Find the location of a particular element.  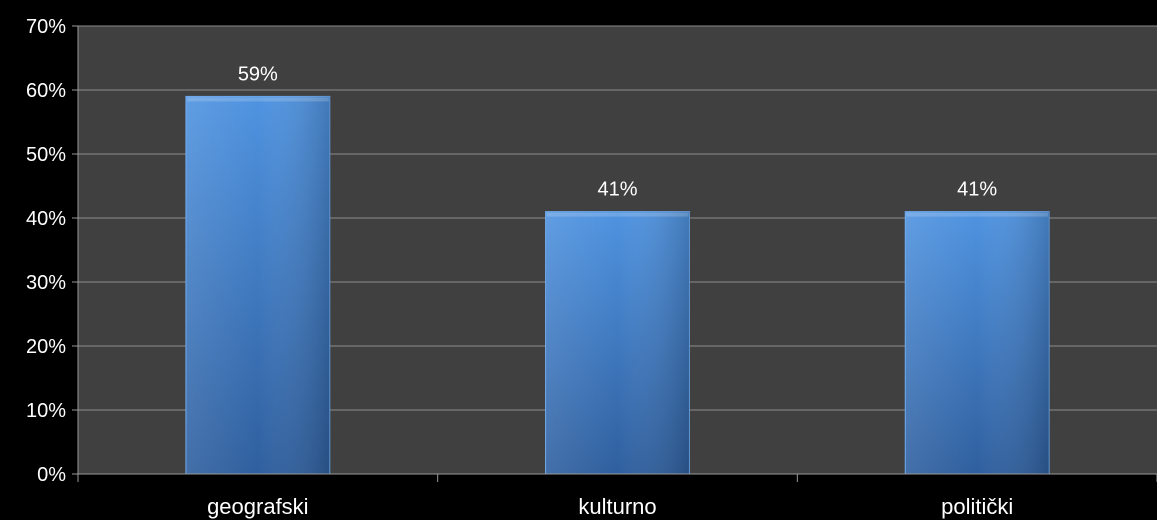

y-tick-label: 70% is located at coordinates (46, 27).